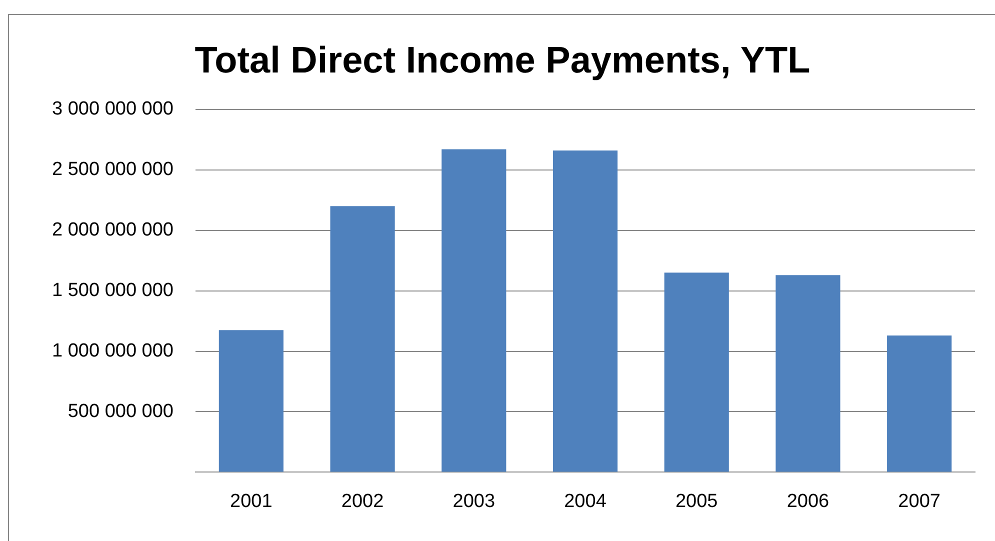 The width and height of the screenshot is (995, 541). What do you see at coordinates (362, 501) in the screenshot?
I see `x-tick-label: 2002` at bounding box center [362, 501].